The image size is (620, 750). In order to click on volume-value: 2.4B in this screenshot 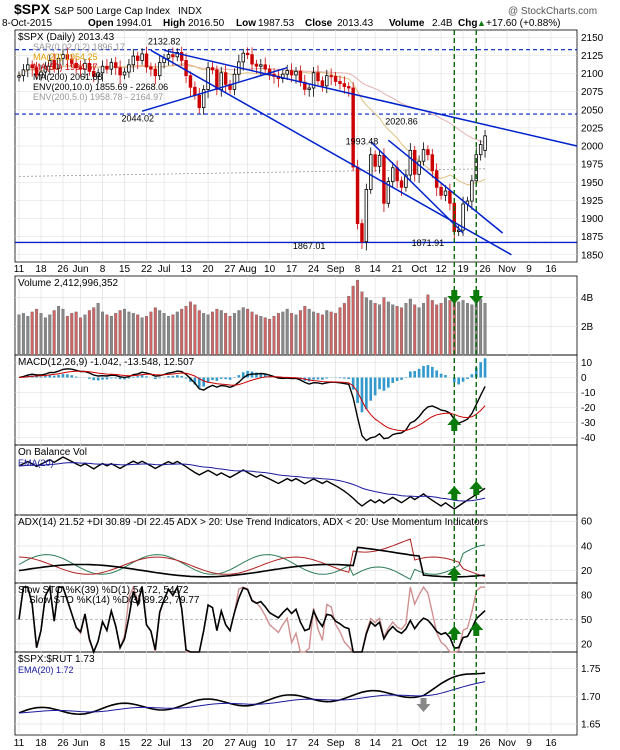, I will do `click(442, 23)`.